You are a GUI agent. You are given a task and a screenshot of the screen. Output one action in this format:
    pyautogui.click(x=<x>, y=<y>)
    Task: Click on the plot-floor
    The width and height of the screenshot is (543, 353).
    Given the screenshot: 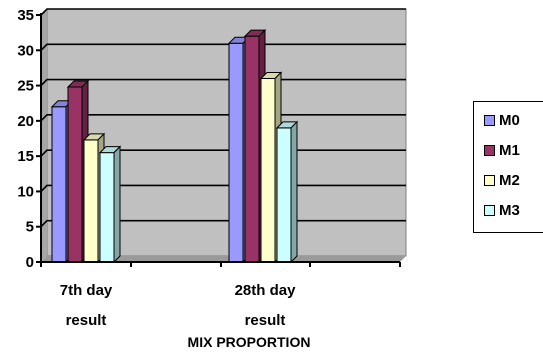 What is the action you would take?
    pyautogui.click(x=223, y=259)
    